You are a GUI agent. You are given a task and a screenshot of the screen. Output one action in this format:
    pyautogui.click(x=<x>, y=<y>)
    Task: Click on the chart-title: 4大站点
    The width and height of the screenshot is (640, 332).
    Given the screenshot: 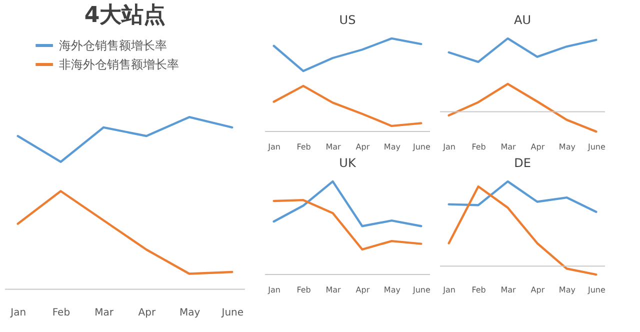 What is the action you would take?
    pyautogui.click(x=125, y=15)
    